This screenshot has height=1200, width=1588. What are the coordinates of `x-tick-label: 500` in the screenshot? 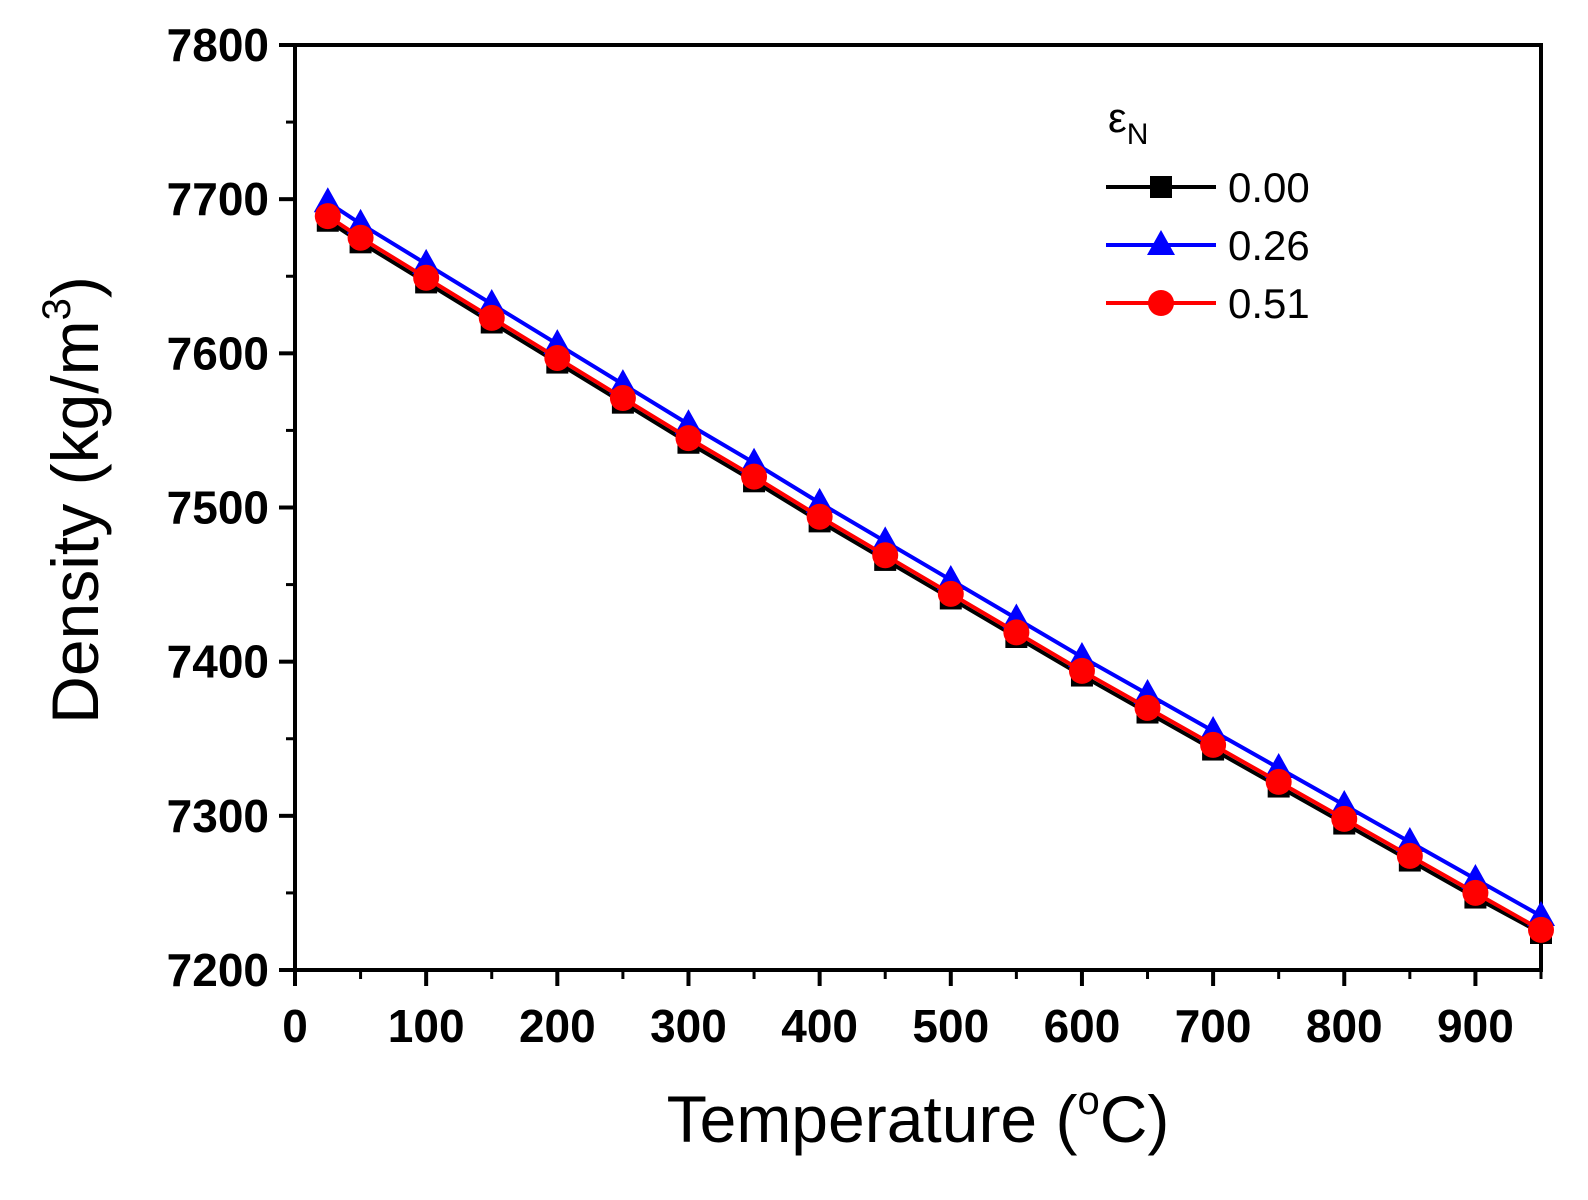 It's located at (950, 1026).